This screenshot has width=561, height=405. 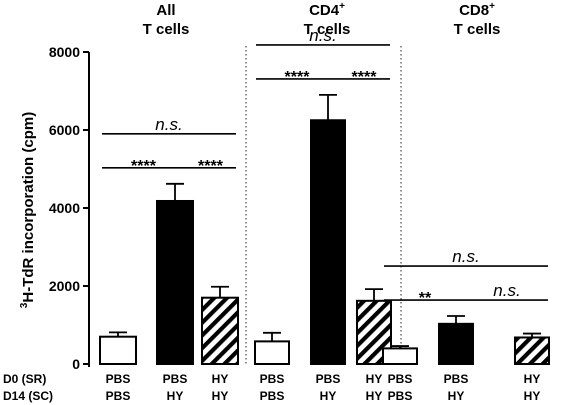 I want to click on y-axis-label: 3H-TdR incorporation (cpm), so click(x=28, y=210).